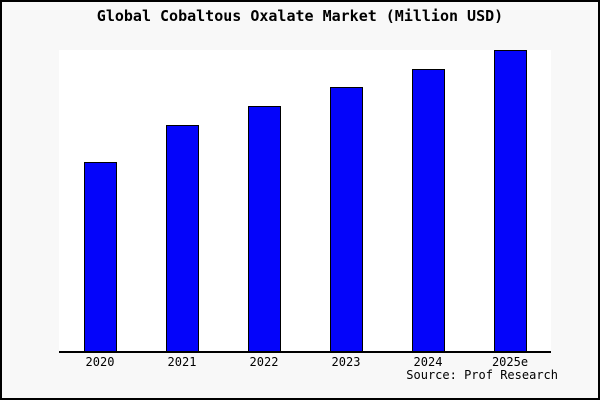 The width and height of the screenshot is (600, 400). I want to click on bar-2021, so click(182, 237).